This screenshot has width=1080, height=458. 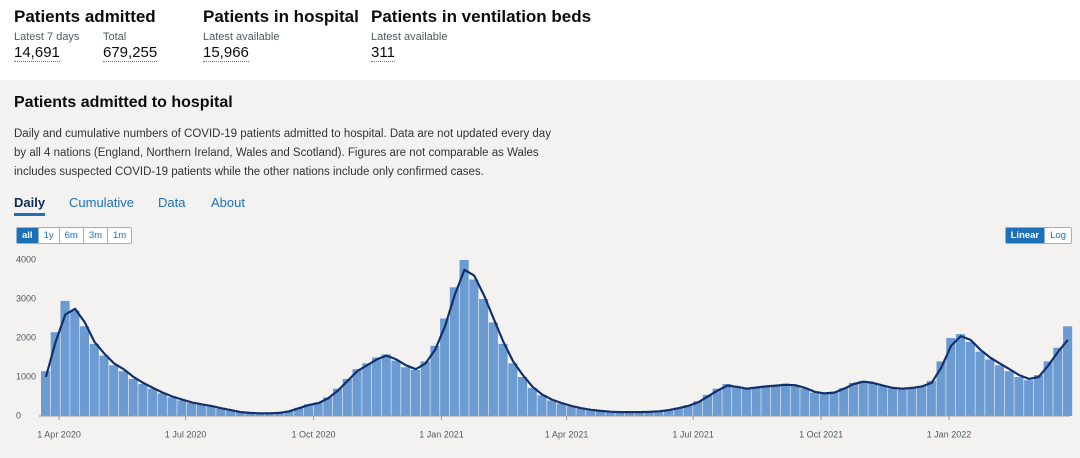 What do you see at coordinates (1025, 235) in the screenshot?
I see `toggle-button: Linear` at bounding box center [1025, 235].